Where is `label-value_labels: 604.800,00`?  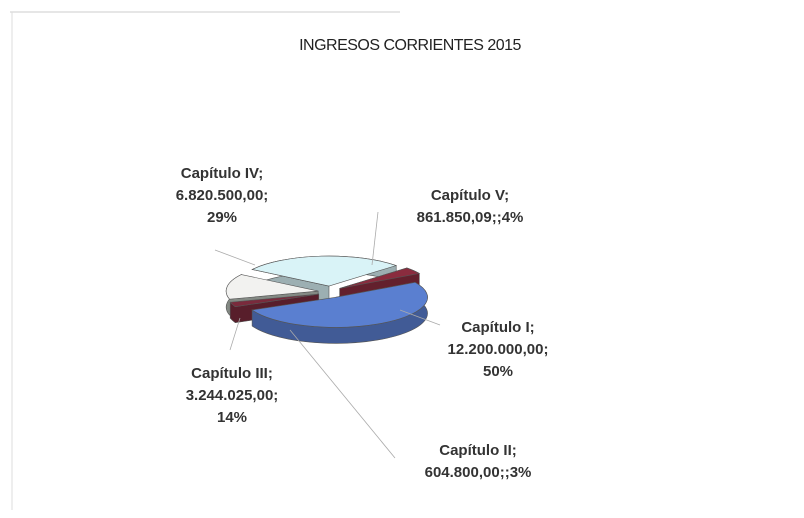
label-value_labels: 604.800,00 is located at coordinates (462, 472).